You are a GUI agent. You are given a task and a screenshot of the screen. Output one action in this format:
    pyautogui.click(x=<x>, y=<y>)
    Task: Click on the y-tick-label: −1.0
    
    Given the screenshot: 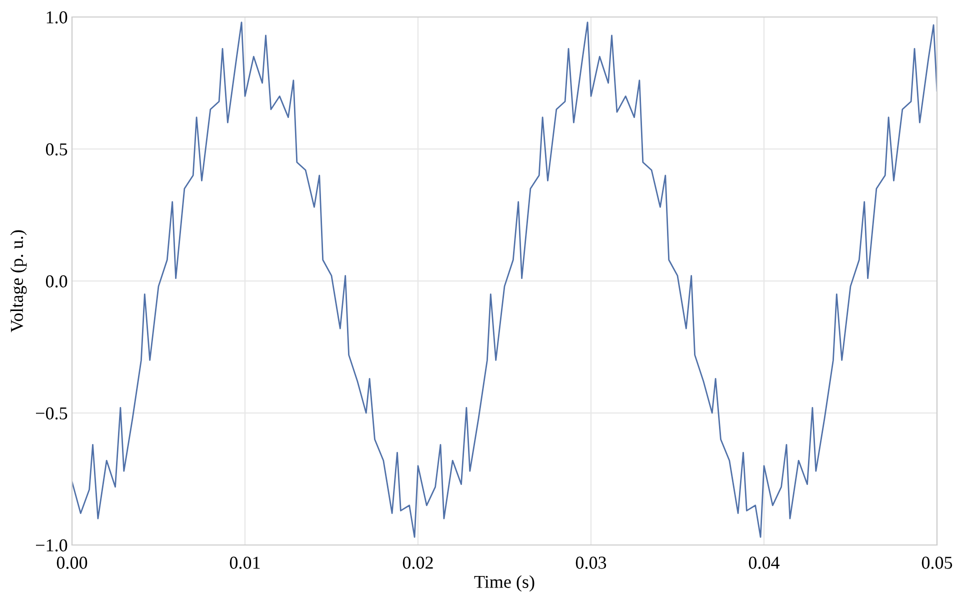 What is the action you would take?
    pyautogui.click(x=52, y=545)
    